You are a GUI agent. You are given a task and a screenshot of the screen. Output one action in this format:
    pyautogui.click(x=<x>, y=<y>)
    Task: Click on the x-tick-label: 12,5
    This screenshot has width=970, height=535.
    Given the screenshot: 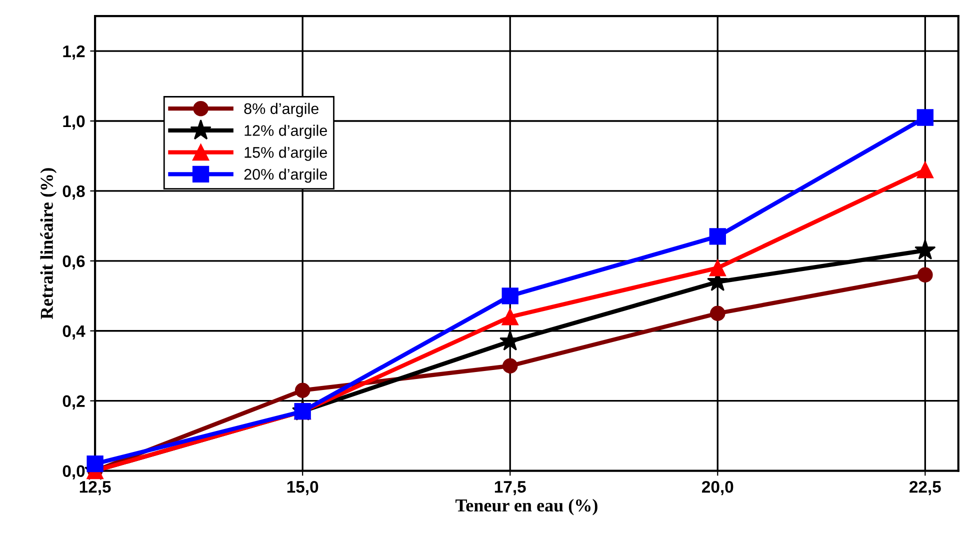 What is the action you would take?
    pyautogui.click(x=95, y=488)
    